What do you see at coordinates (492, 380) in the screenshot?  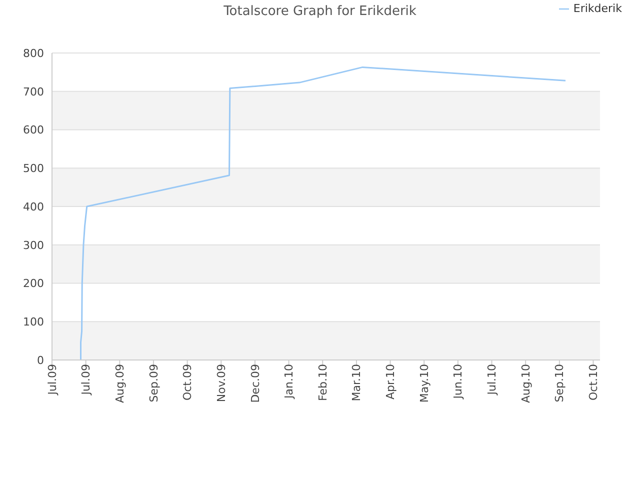 I see `x-tick-label: Jul.10` at bounding box center [492, 380].